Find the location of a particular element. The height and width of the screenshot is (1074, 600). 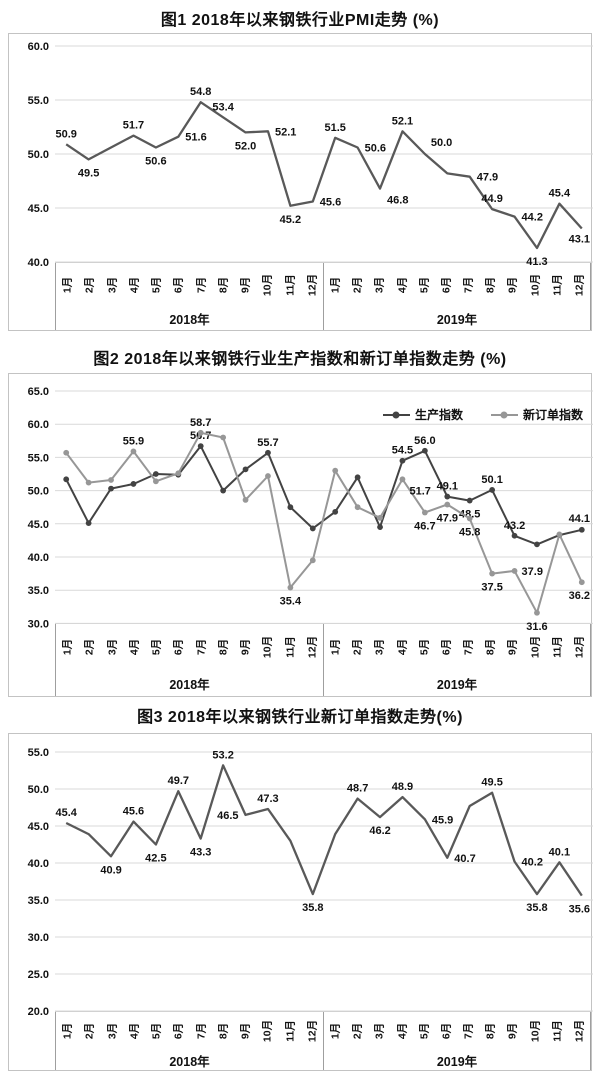

data-point-label: 48.5 is located at coordinates (469, 515).